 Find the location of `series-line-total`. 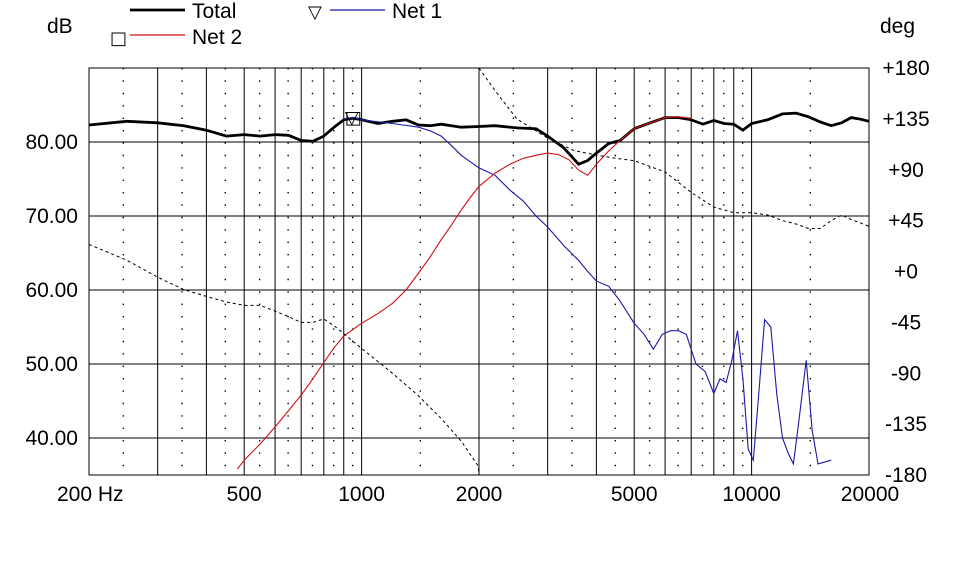

series-line-total is located at coordinates (479, 138).